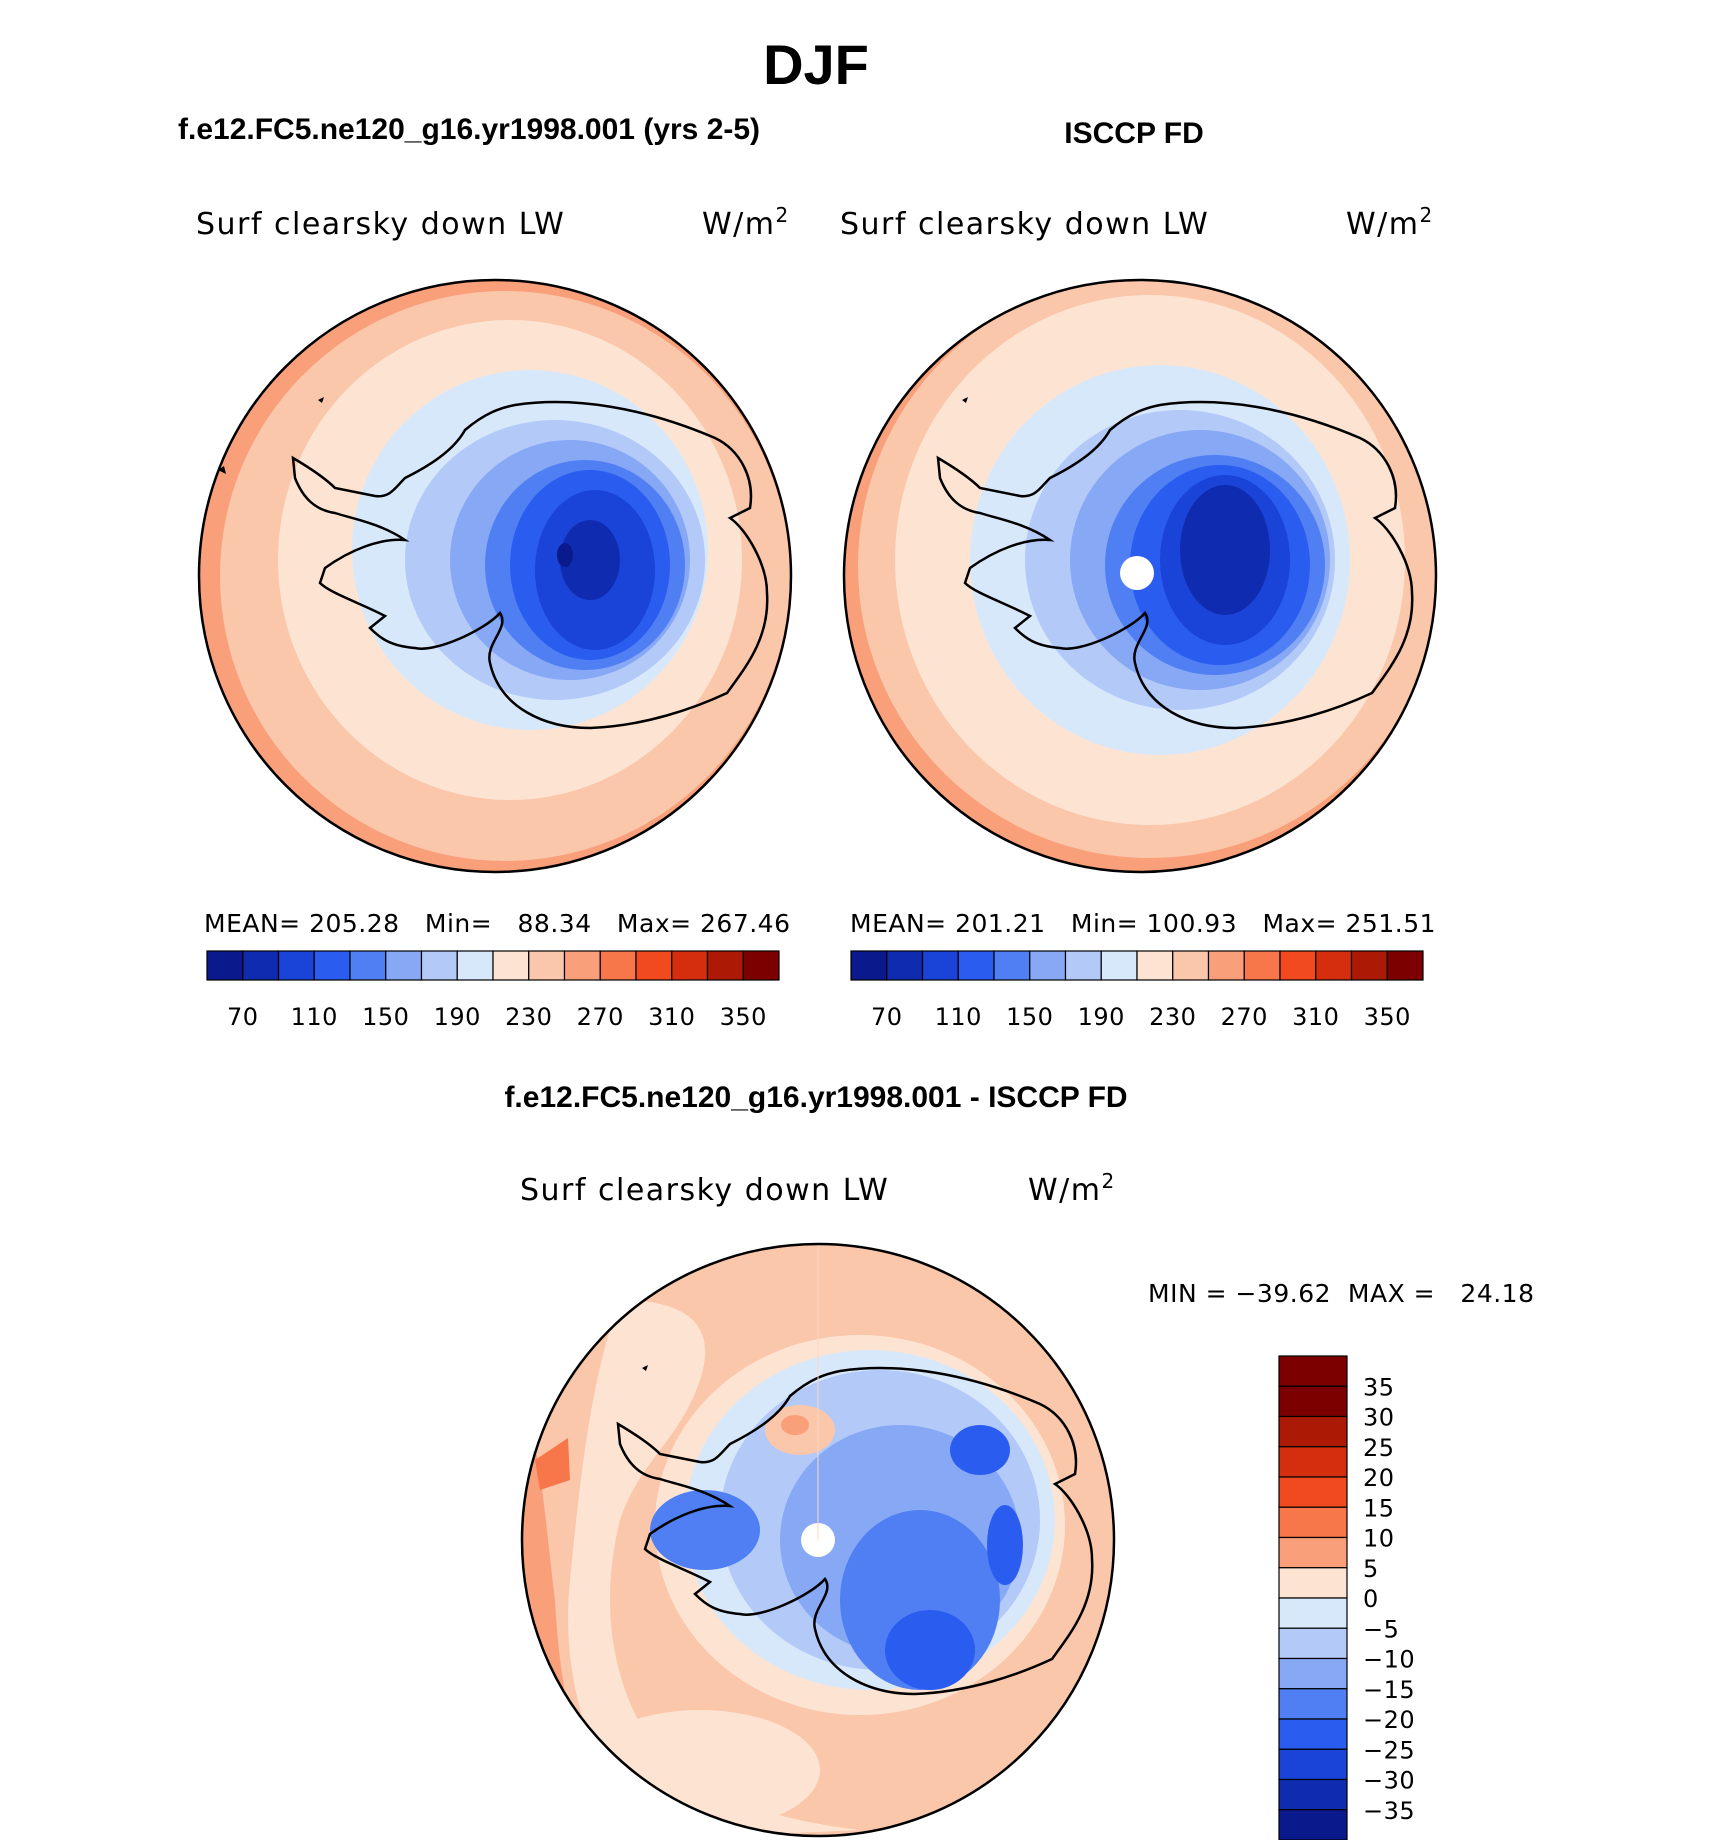 The height and width of the screenshot is (1840, 1710). Describe the element at coordinates (1389, 1660) in the screenshot. I see `colorbar-difference-tick-label: −10` at that location.